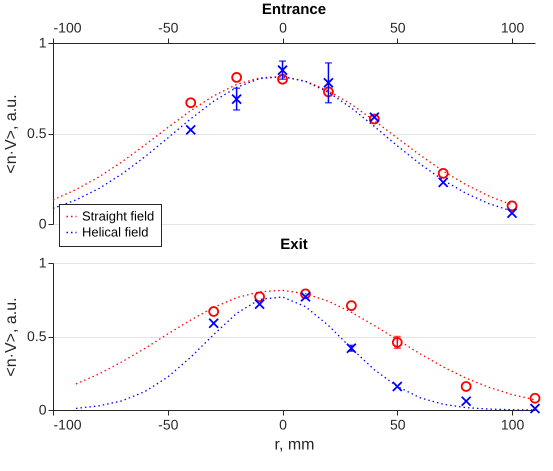  Describe the element at coordinates (118, 216) in the screenshot. I see `legend-label: Straight field` at that location.